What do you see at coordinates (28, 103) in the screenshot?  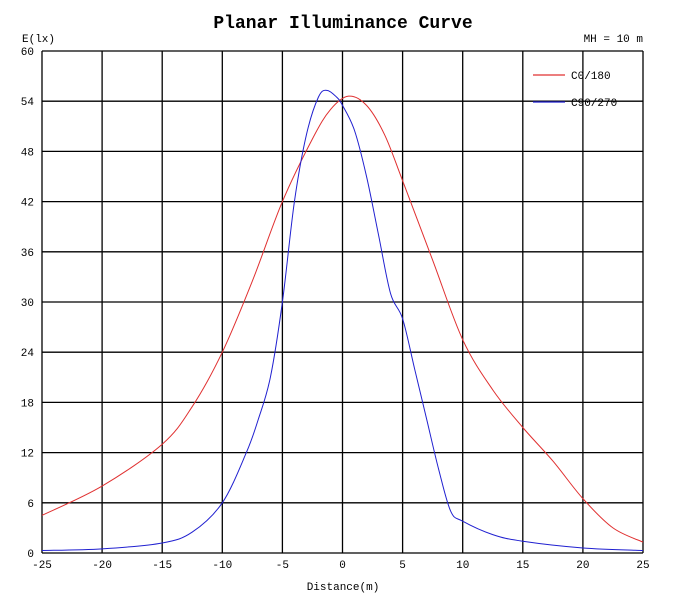 I see `y-tick-label: 54` at bounding box center [28, 103].